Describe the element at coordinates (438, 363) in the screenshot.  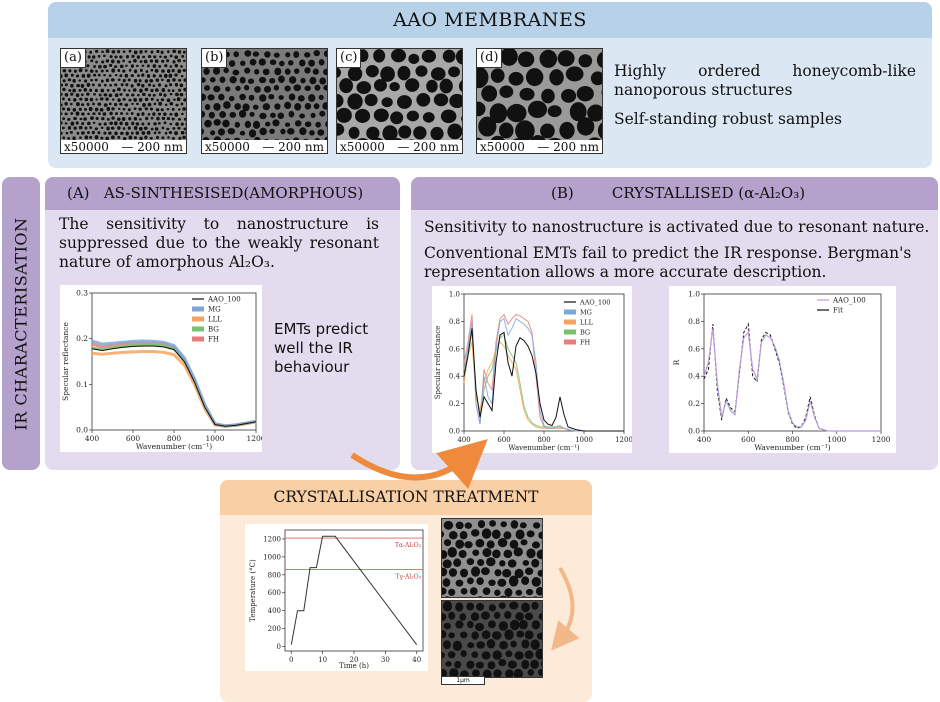
I see `y-axis-label: Specular reflectance` at that location.